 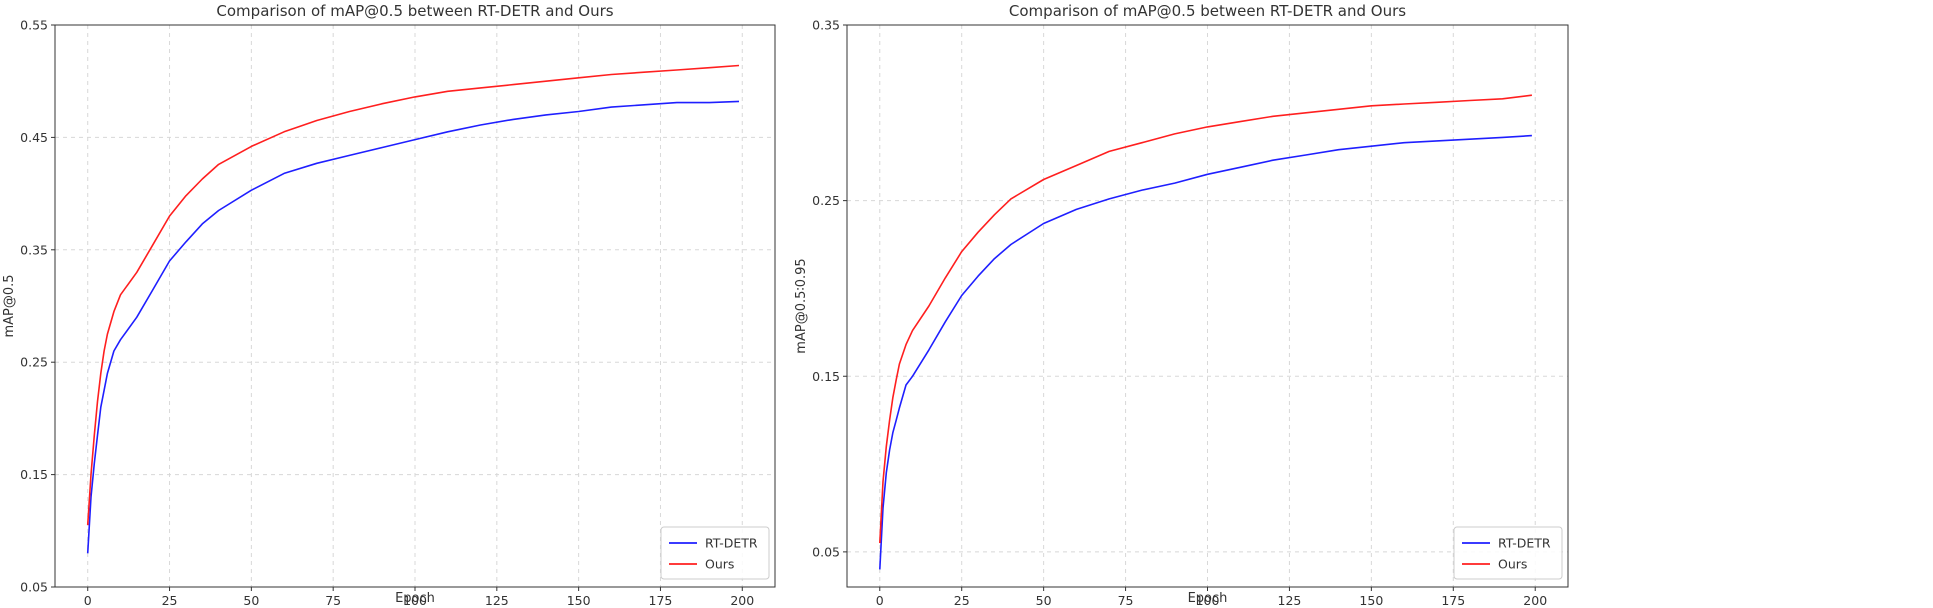 What do you see at coordinates (34, 137) in the screenshot?
I see `y-tick-label: 0.45` at bounding box center [34, 137].